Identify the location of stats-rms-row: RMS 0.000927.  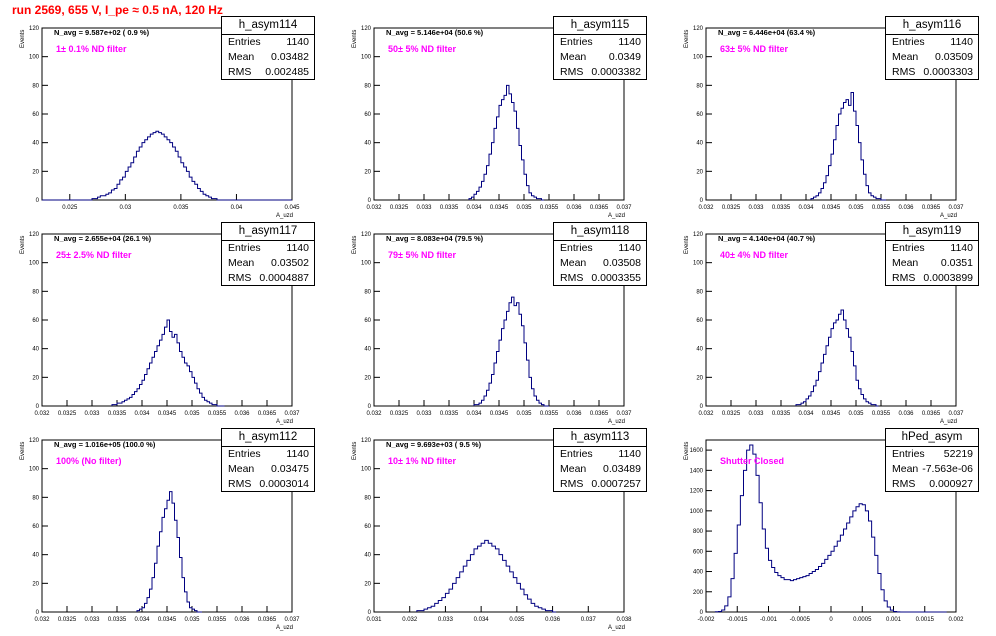
(932, 484).